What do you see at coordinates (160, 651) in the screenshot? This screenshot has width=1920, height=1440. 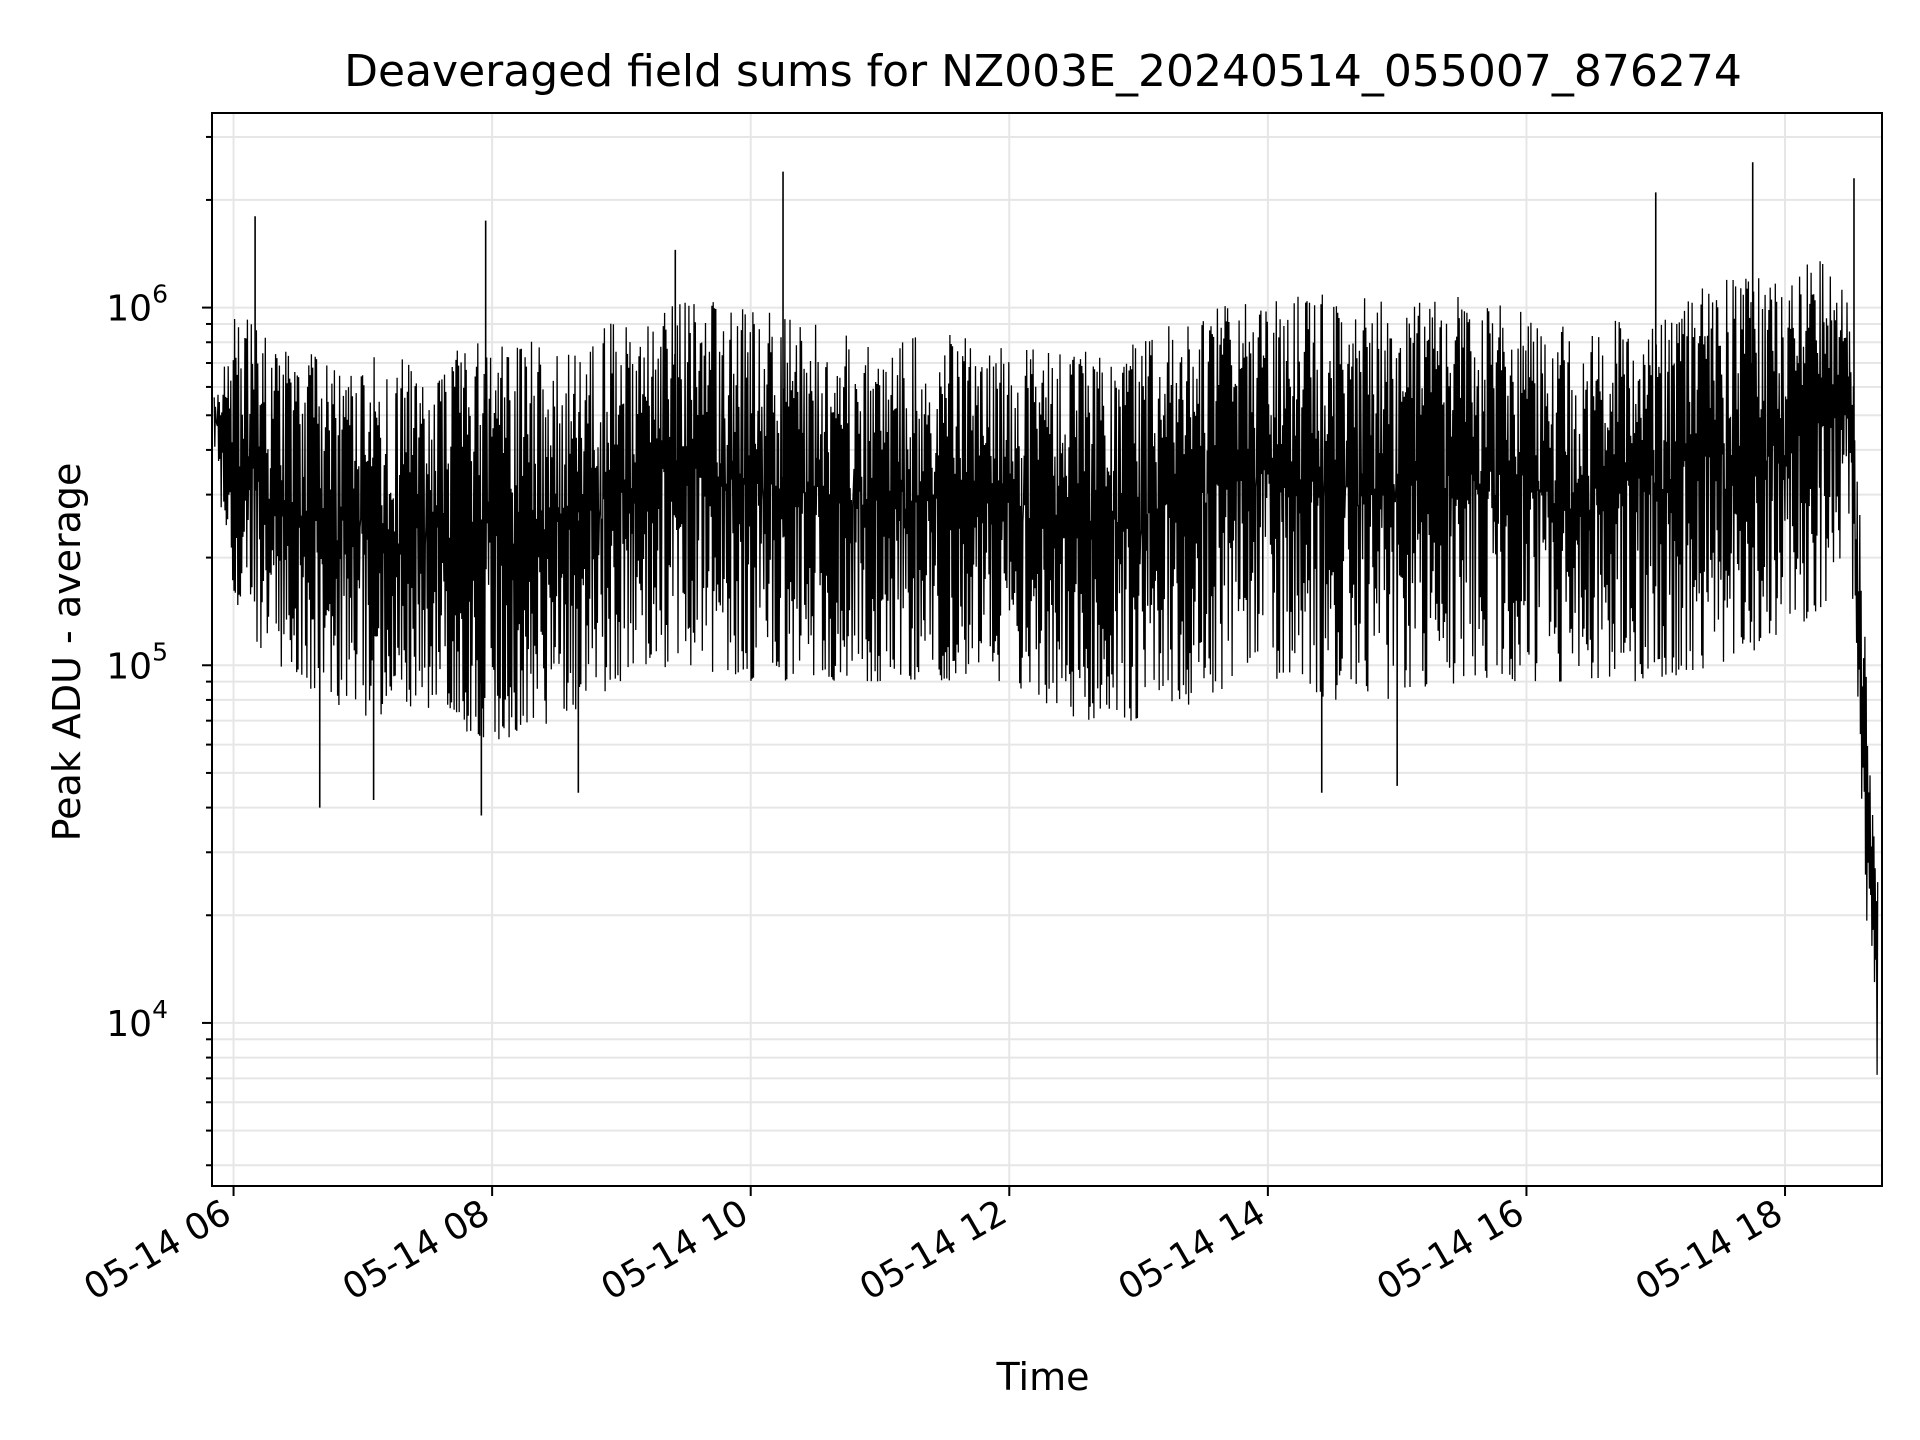 I see `y-tick-exponent: 5` at bounding box center [160, 651].